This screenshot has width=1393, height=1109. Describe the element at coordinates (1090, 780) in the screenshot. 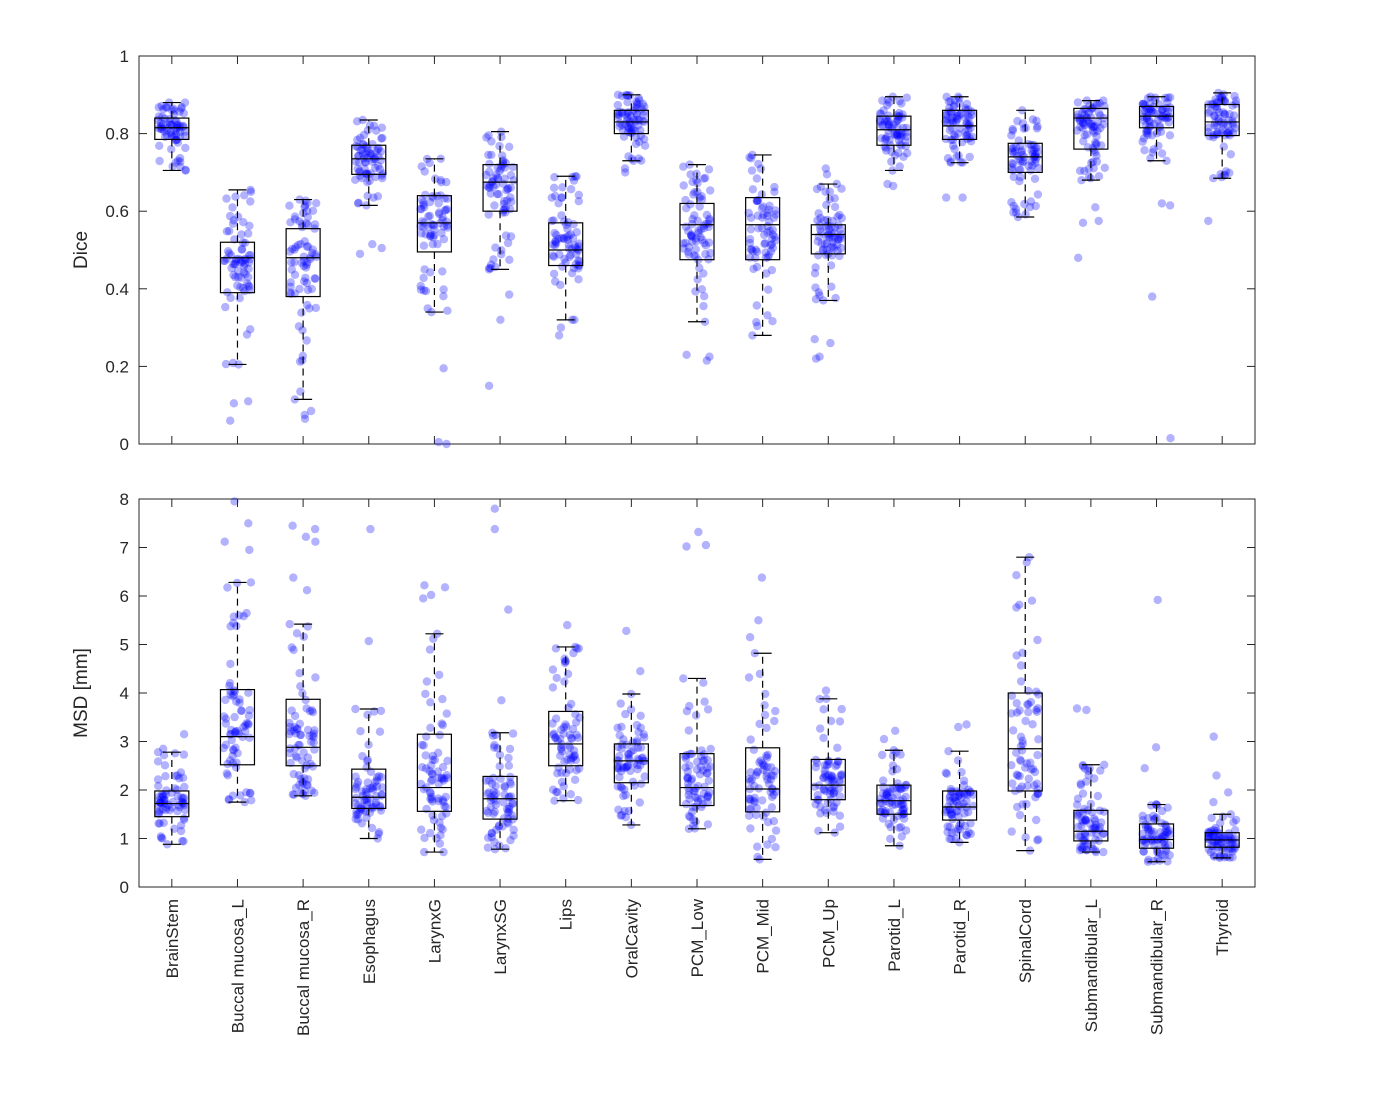

I see `box-submandibular-l` at that location.